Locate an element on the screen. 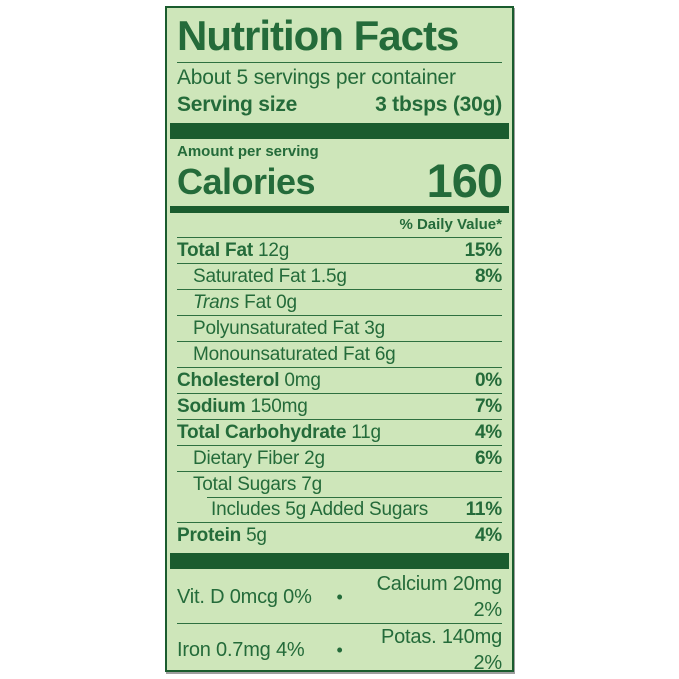 The image size is (679, 679). nutrient-row-protein: Protein 5g 4% is located at coordinates (339, 535).